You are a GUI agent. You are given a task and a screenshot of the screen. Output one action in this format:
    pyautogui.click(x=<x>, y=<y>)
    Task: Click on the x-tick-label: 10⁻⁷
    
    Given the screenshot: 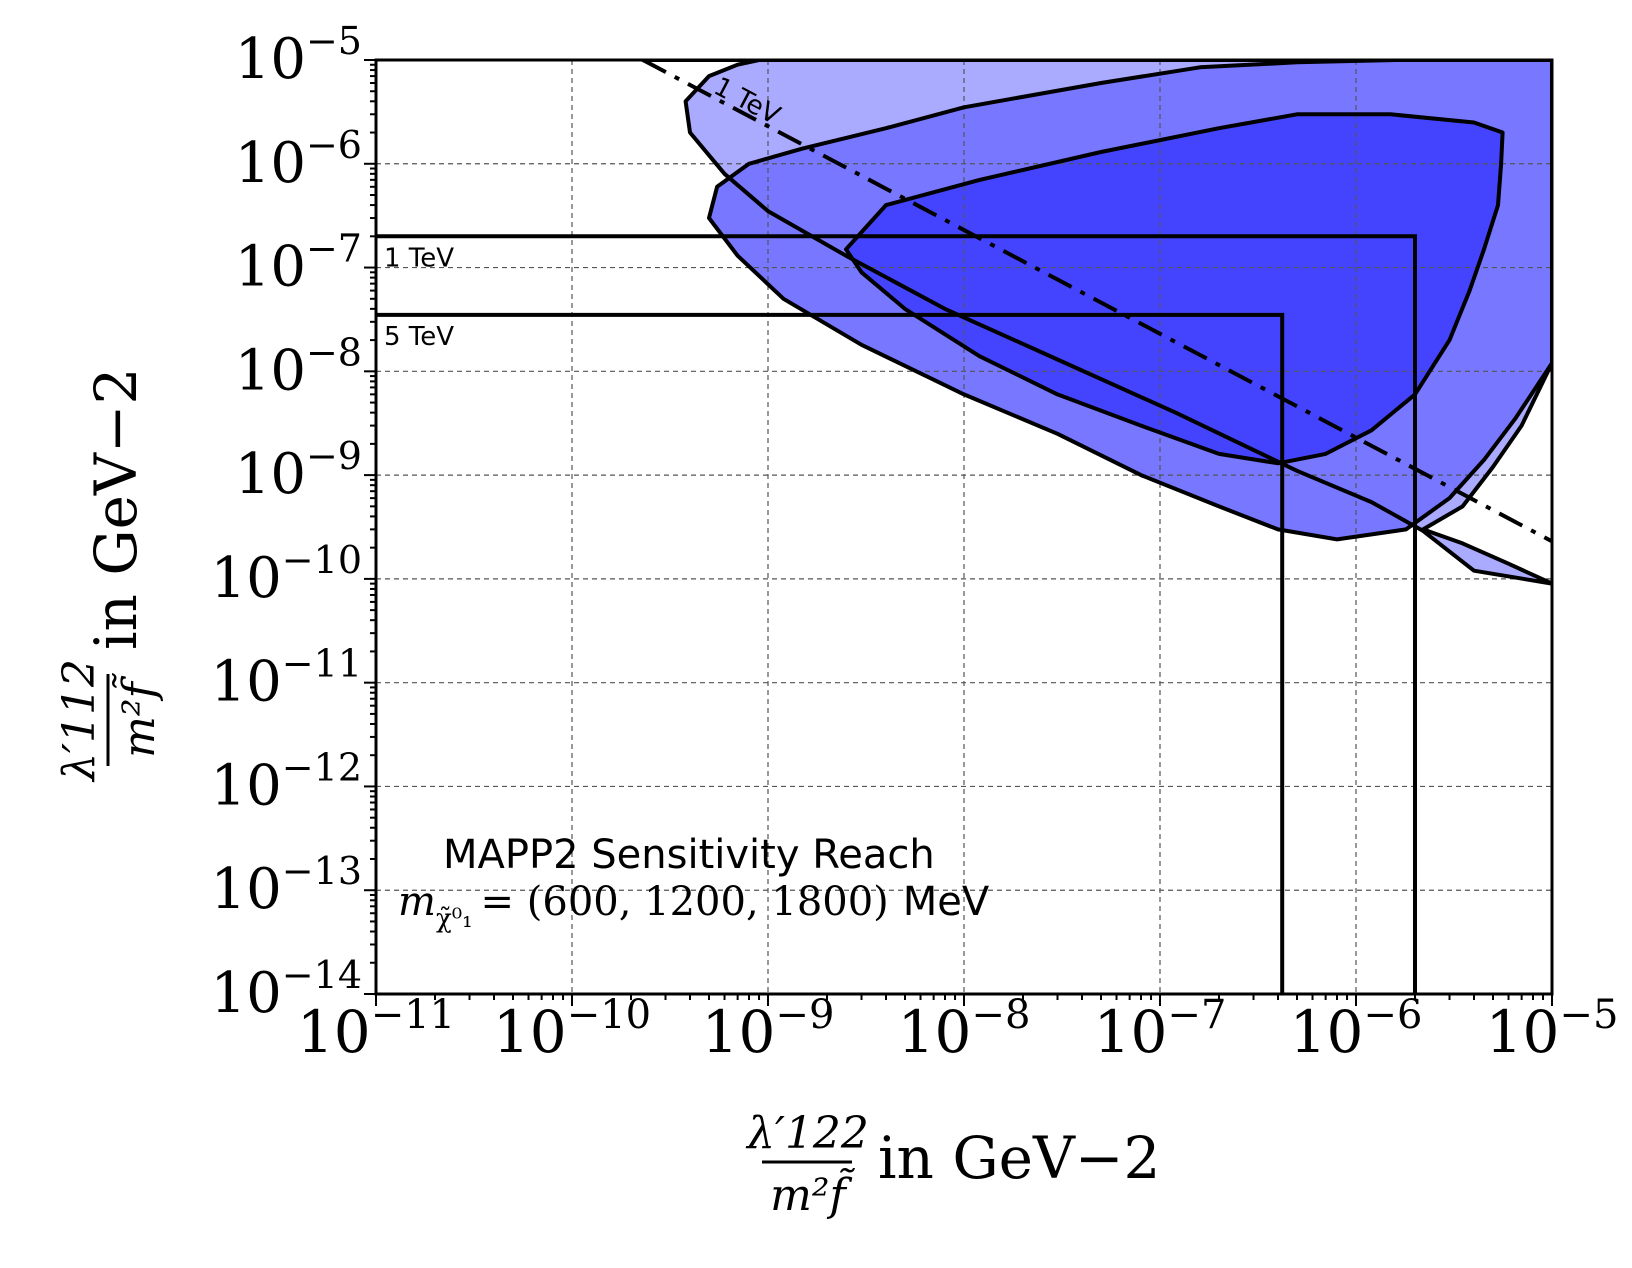 What is the action you would take?
    pyautogui.click(x=1160, y=1029)
    